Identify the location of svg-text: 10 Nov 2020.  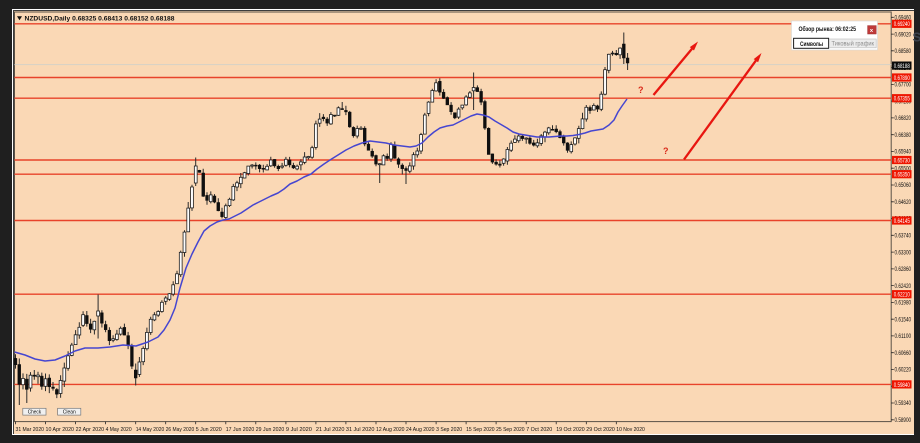
(630, 430).